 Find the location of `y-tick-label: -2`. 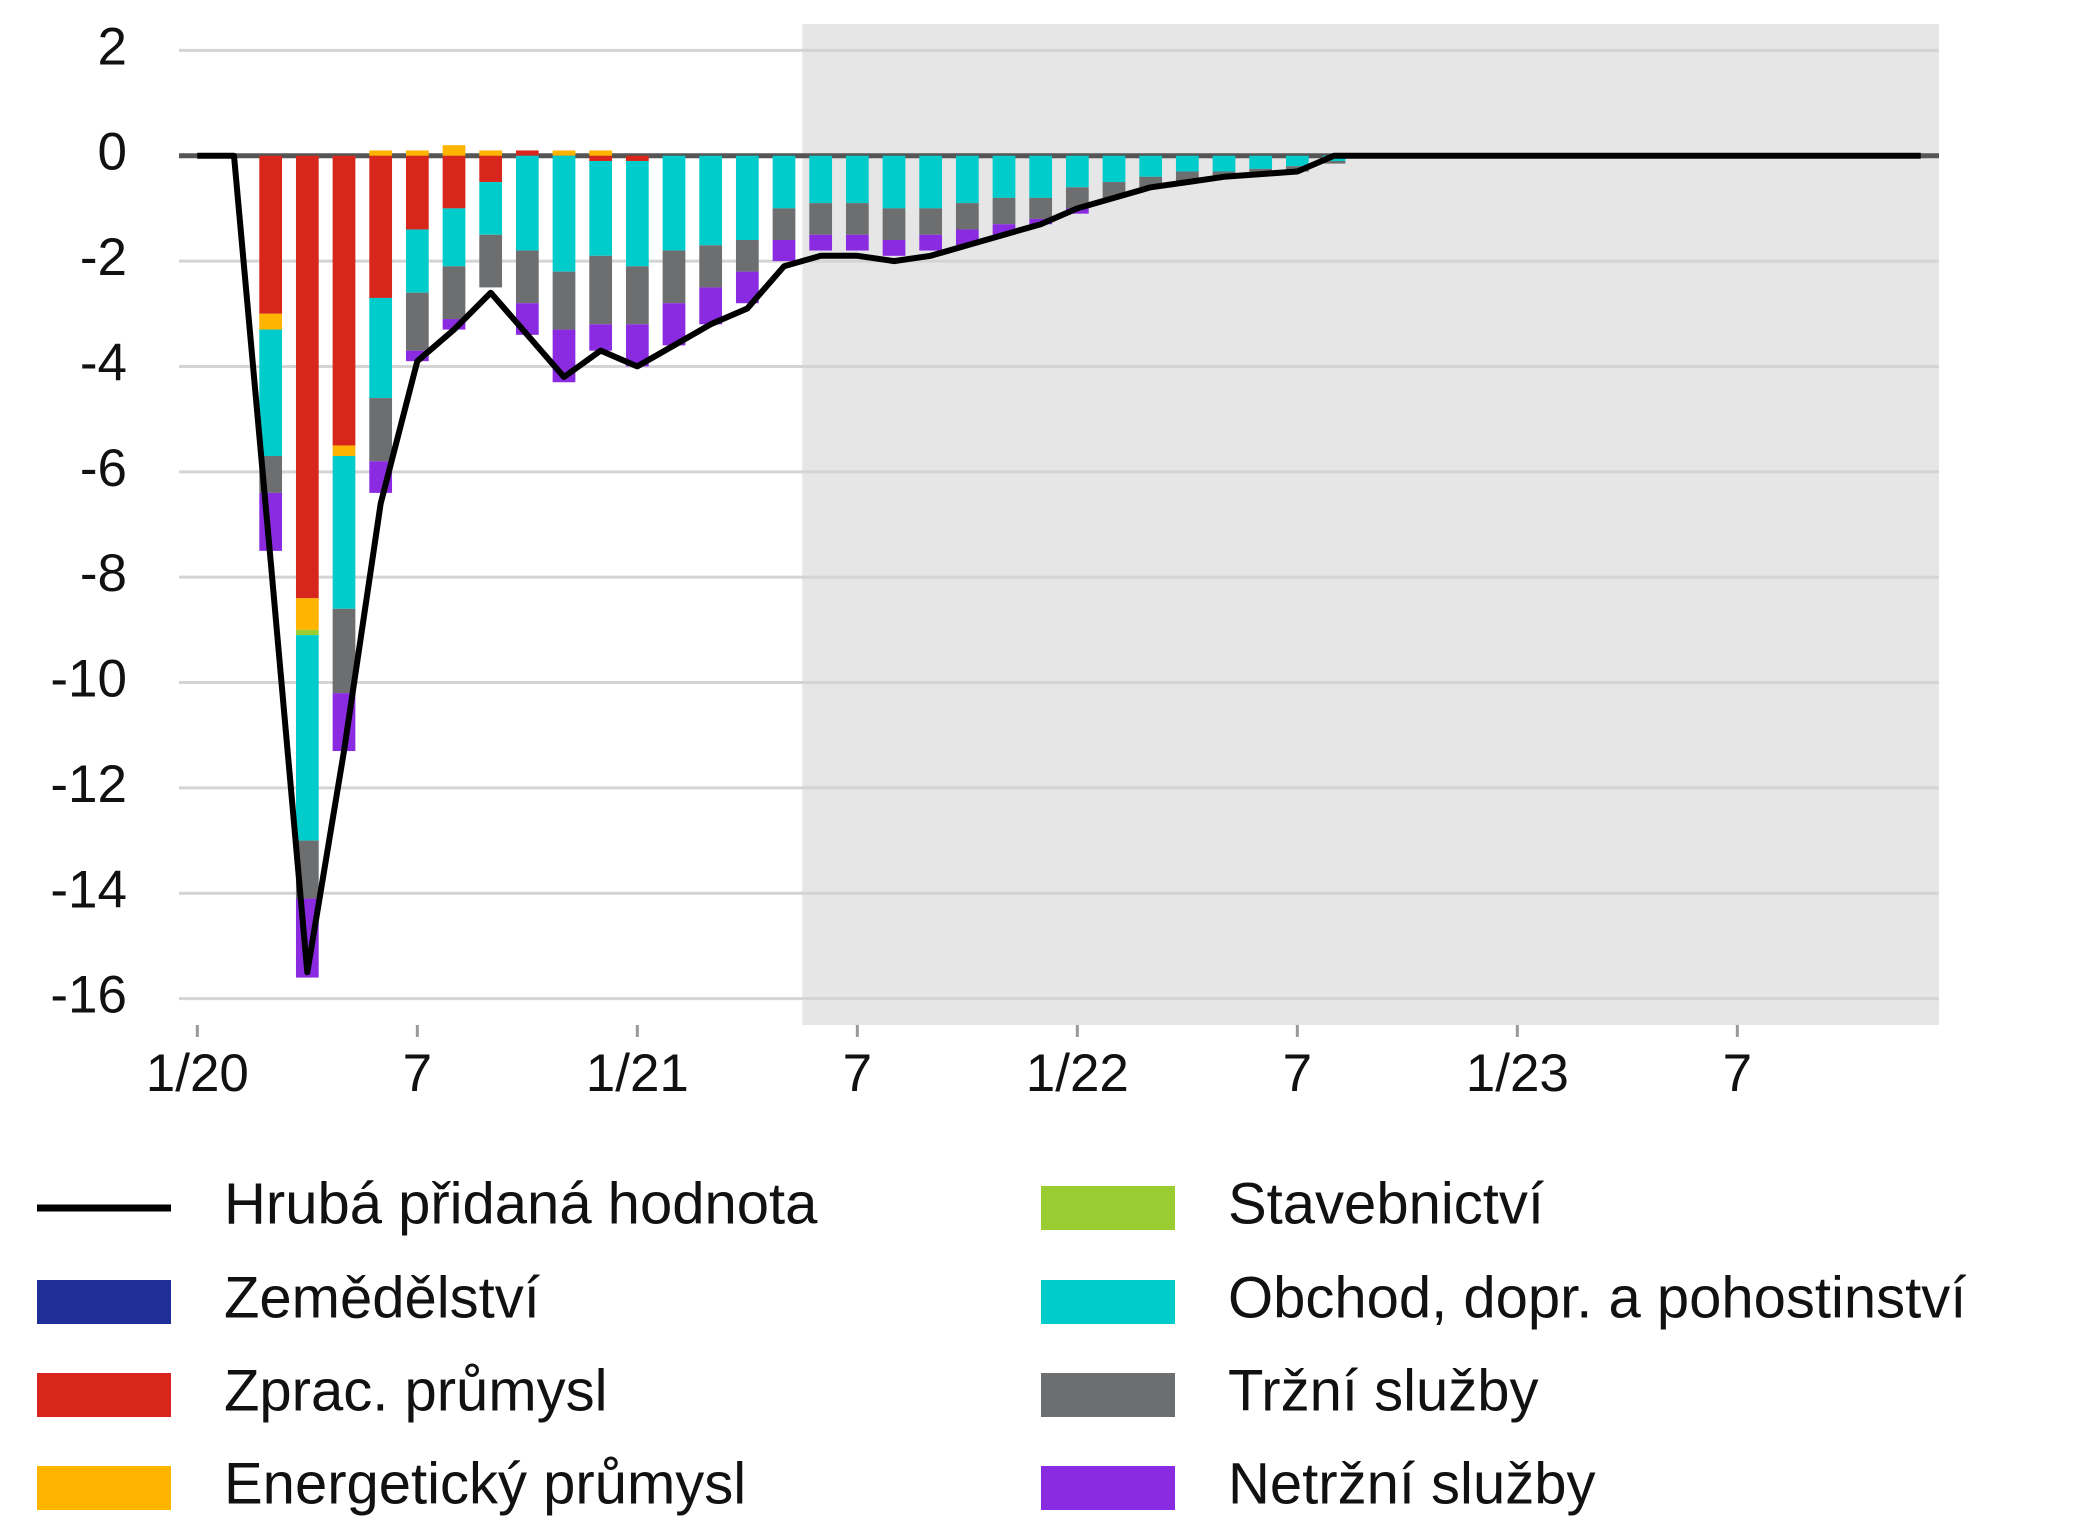

y-tick-label: -2 is located at coordinates (103, 257).